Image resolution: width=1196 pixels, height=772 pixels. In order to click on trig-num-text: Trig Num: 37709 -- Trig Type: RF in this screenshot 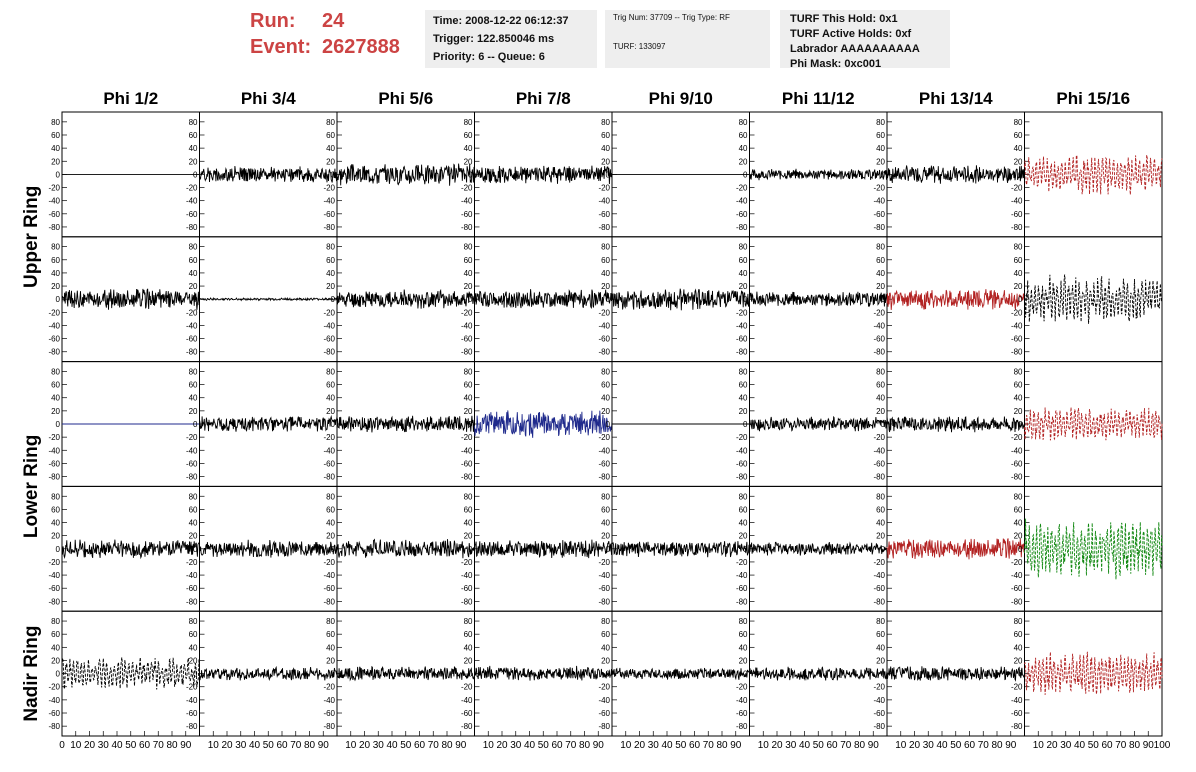, I will do `click(671, 17)`.